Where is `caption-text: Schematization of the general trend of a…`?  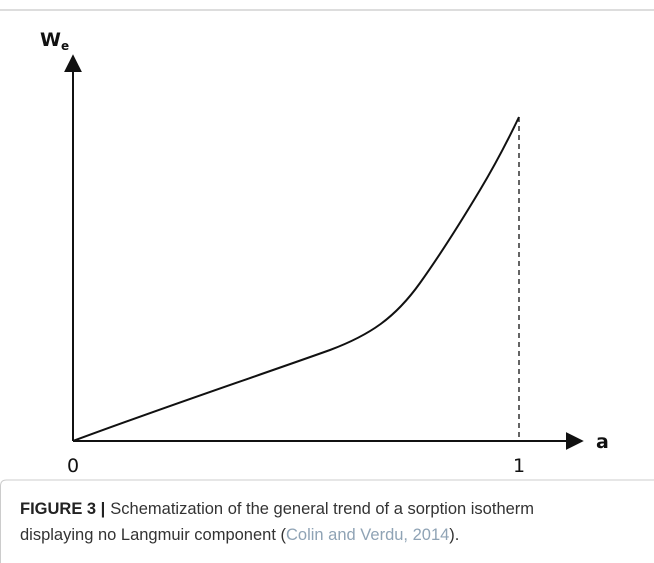 caption-text: Schematization of the general trend of a… is located at coordinates (322, 509).